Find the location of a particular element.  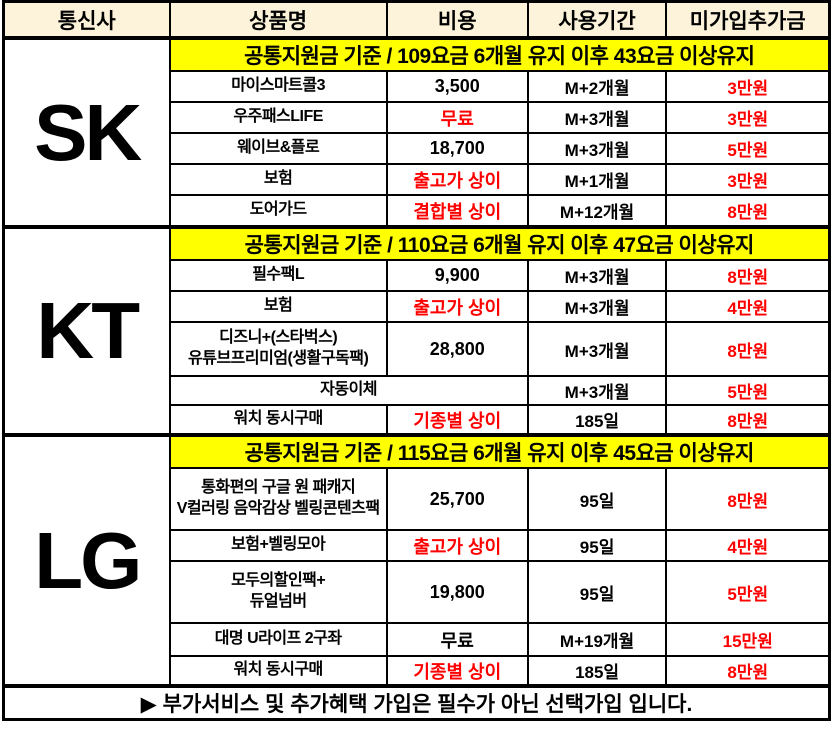

table-row: 보험+벨링모아 출고가 상이 95일 4만원 is located at coordinates (417, 545).